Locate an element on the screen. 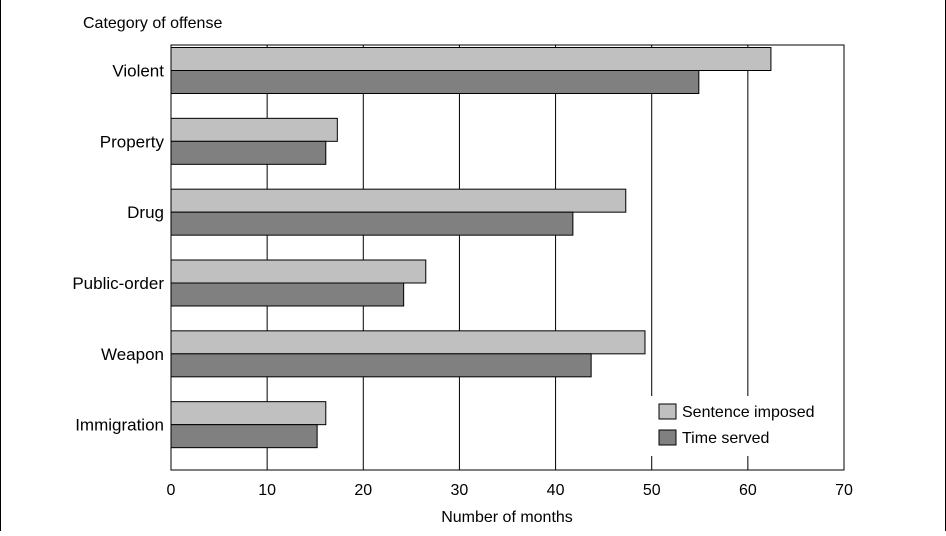  legend-label-time-served: Time served is located at coordinates (725, 438).